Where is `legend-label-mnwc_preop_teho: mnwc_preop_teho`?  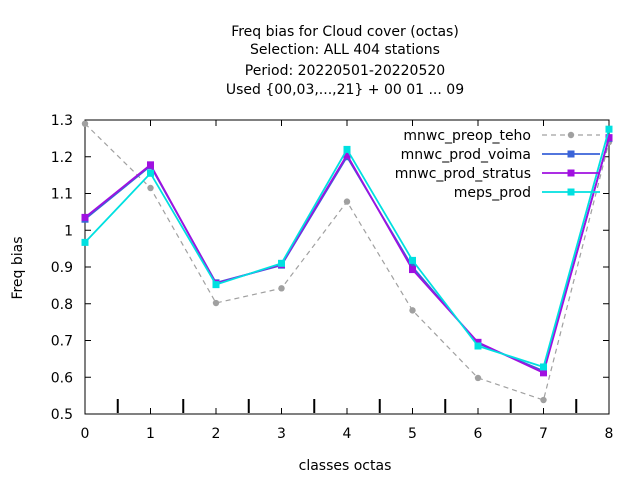
legend-label-mnwc_preop_teho: mnwc_preop_teho is located at coordinates (467, 136).